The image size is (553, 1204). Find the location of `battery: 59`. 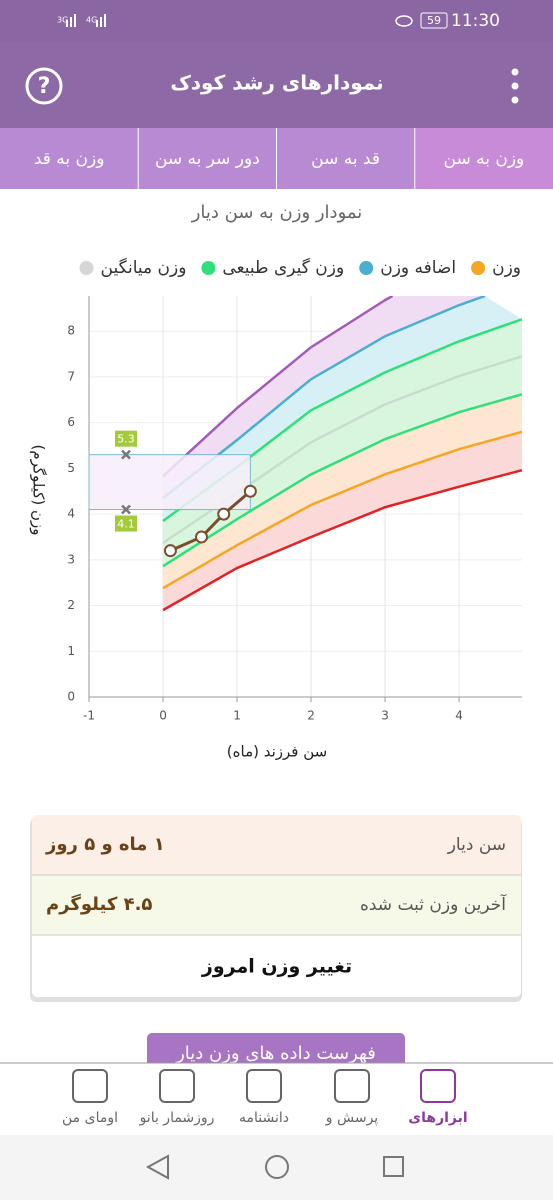

battery: 59 is located at coordinates (434, 20).